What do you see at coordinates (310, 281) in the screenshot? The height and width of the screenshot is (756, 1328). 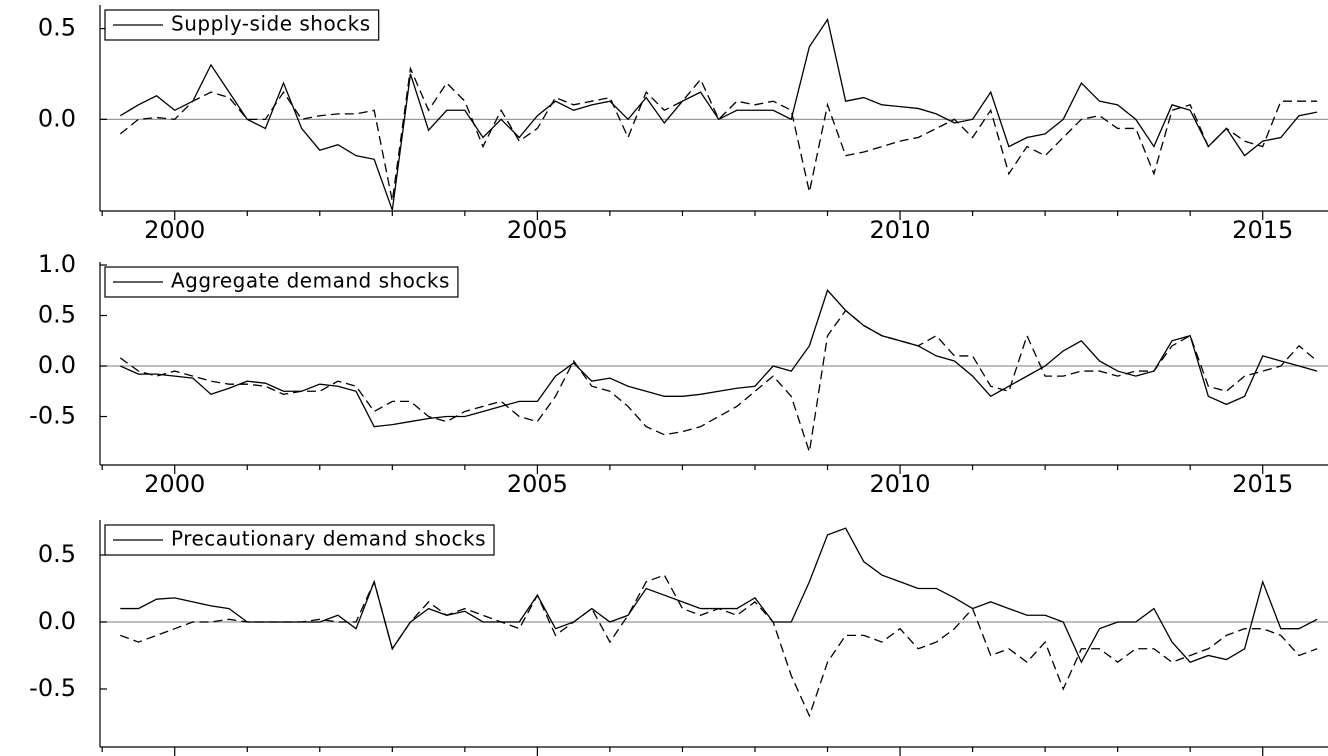 I see `legend-label: Aggregate demand shocks` at bounding box center [310, 281].